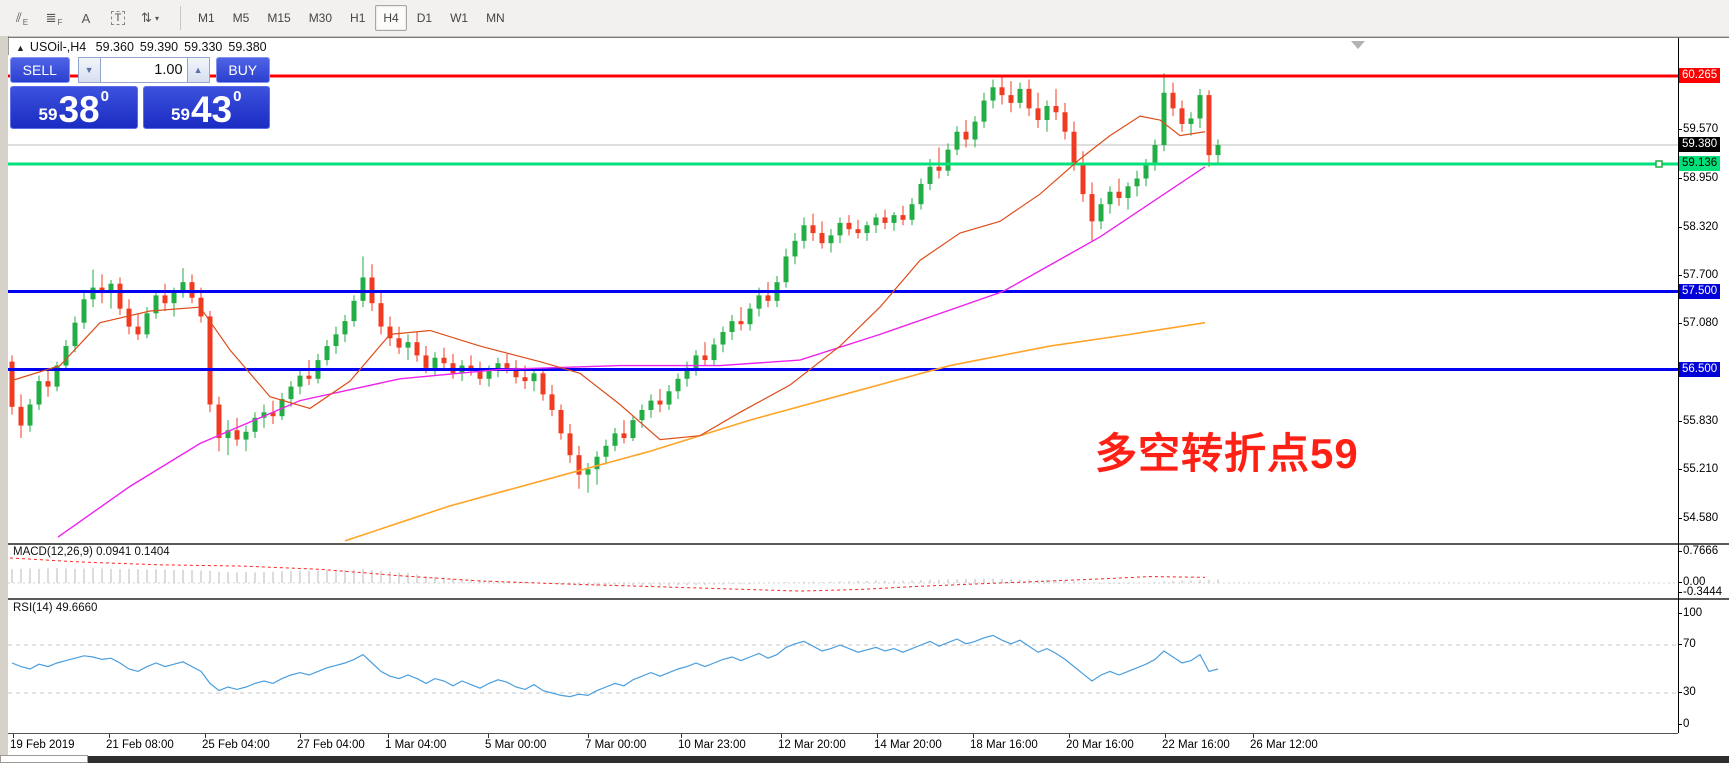 The height and width of the screenshot is (763, 1729). I want to click on buy-button: BUY, so click(242, 70).